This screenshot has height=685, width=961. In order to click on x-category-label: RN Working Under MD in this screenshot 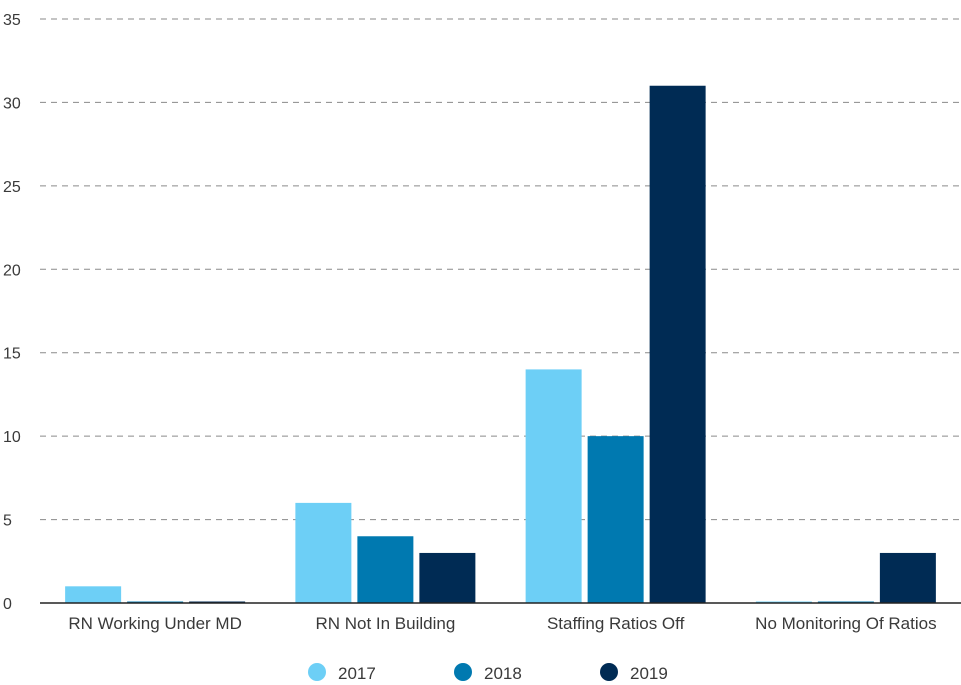, I will do `click(155, 623)`.